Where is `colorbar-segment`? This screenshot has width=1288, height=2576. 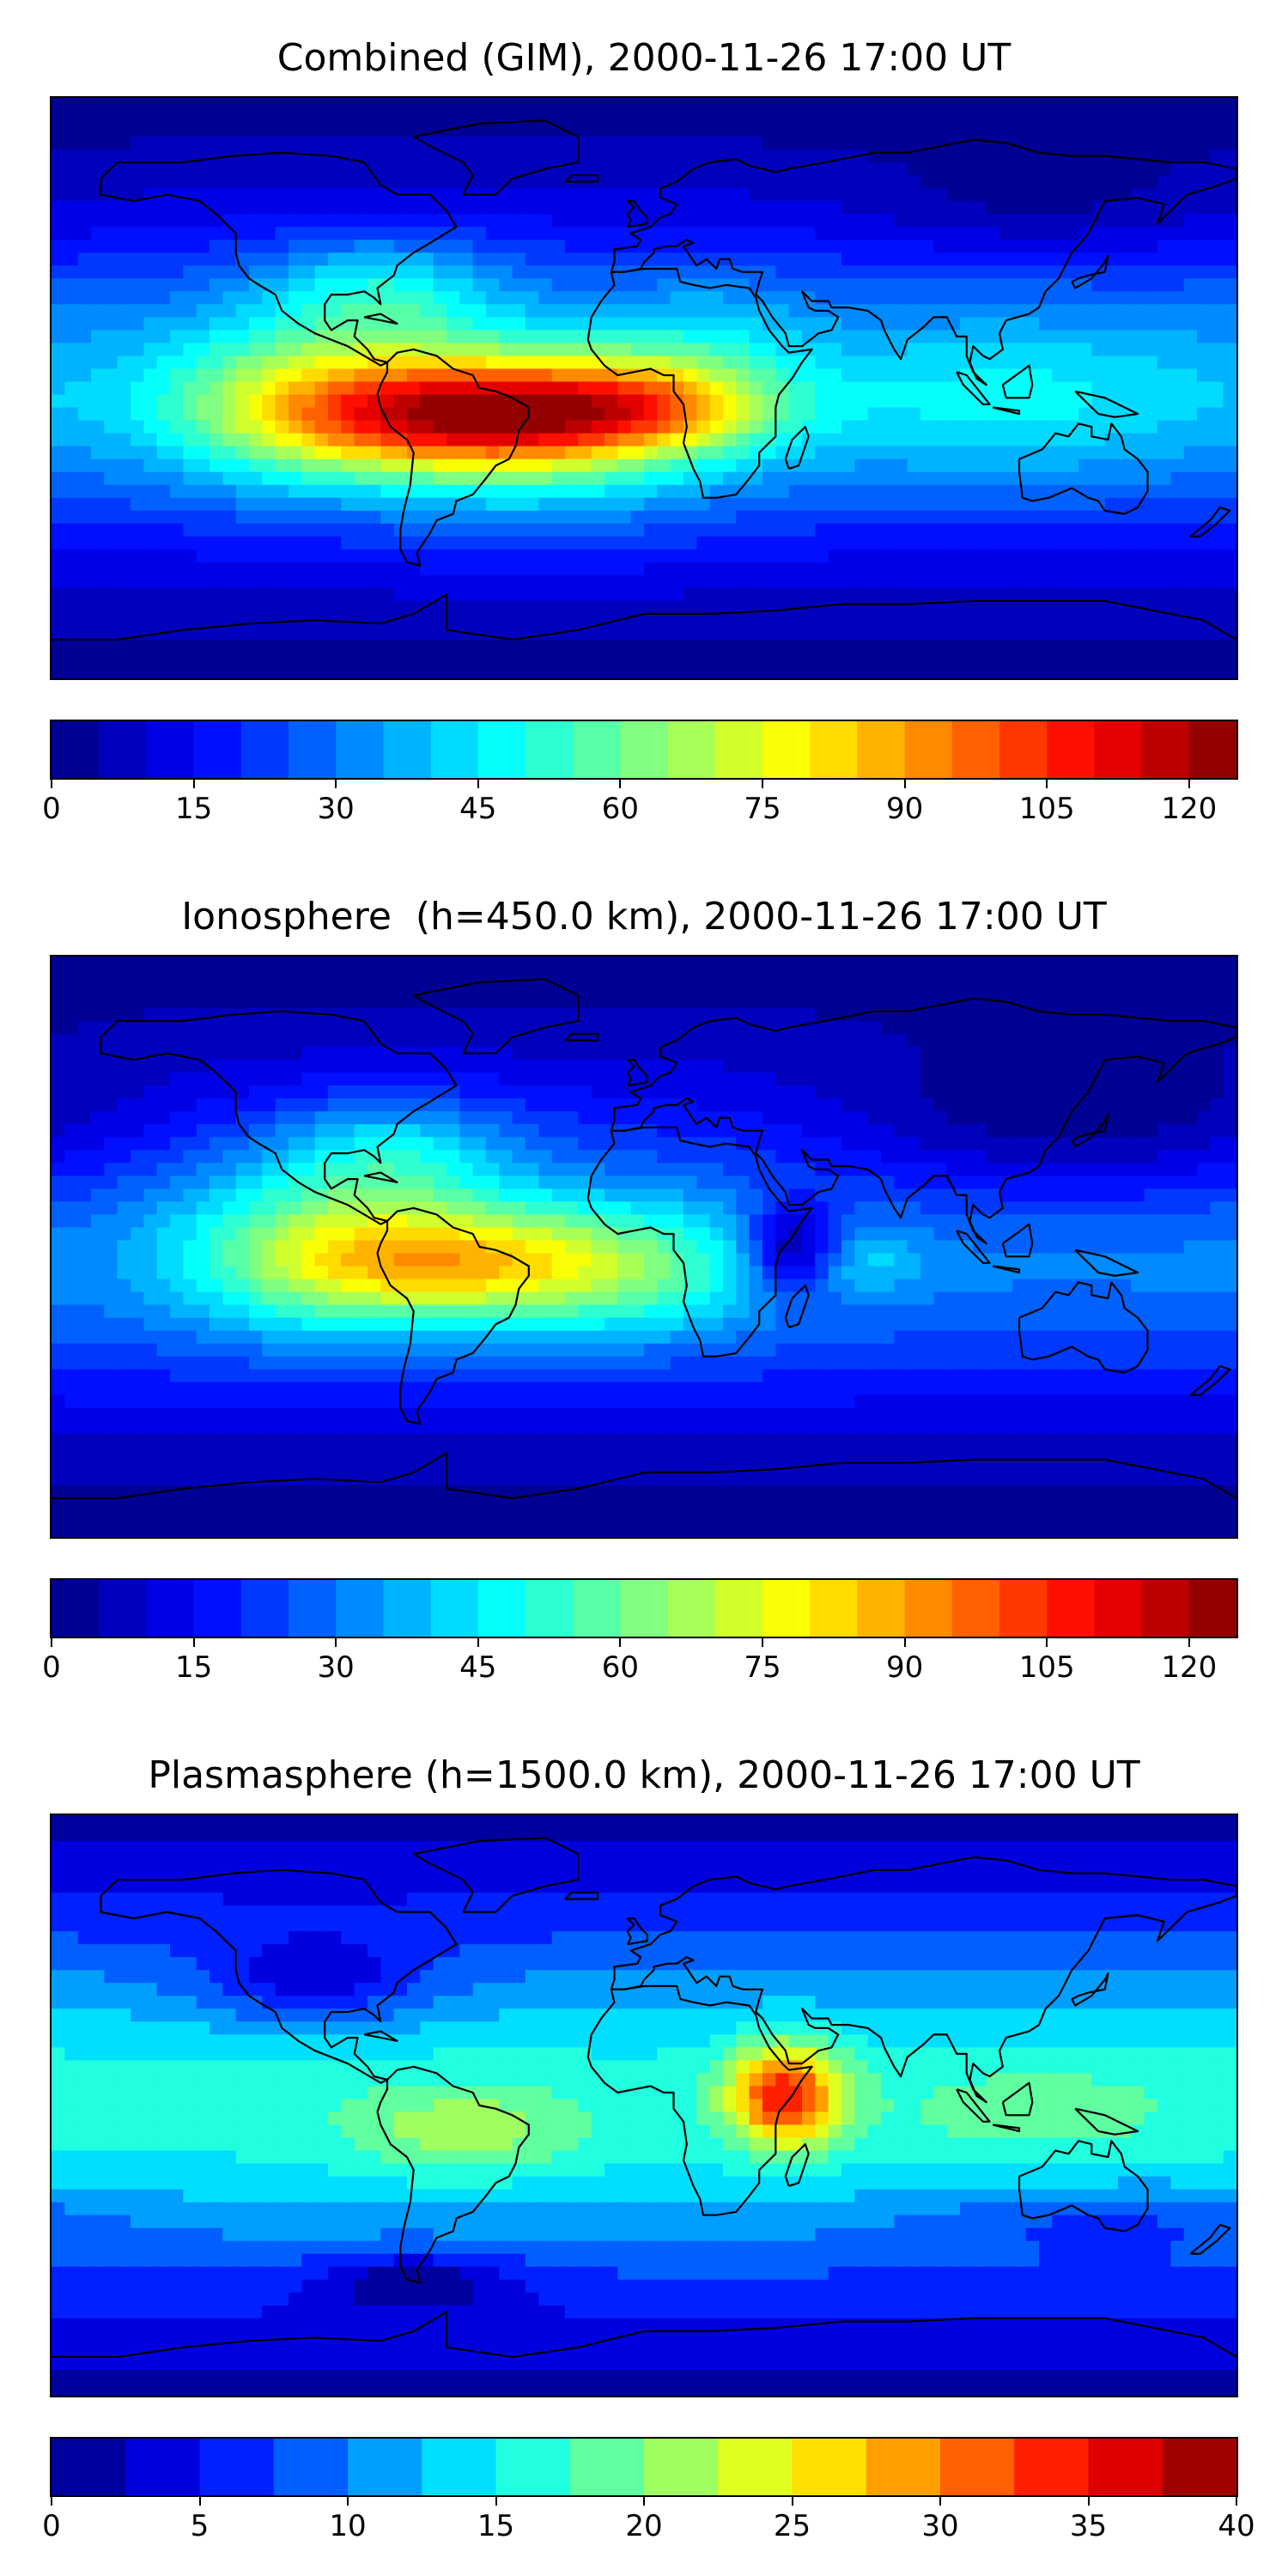
colorbar-segment is located at coordinates (313, 749).